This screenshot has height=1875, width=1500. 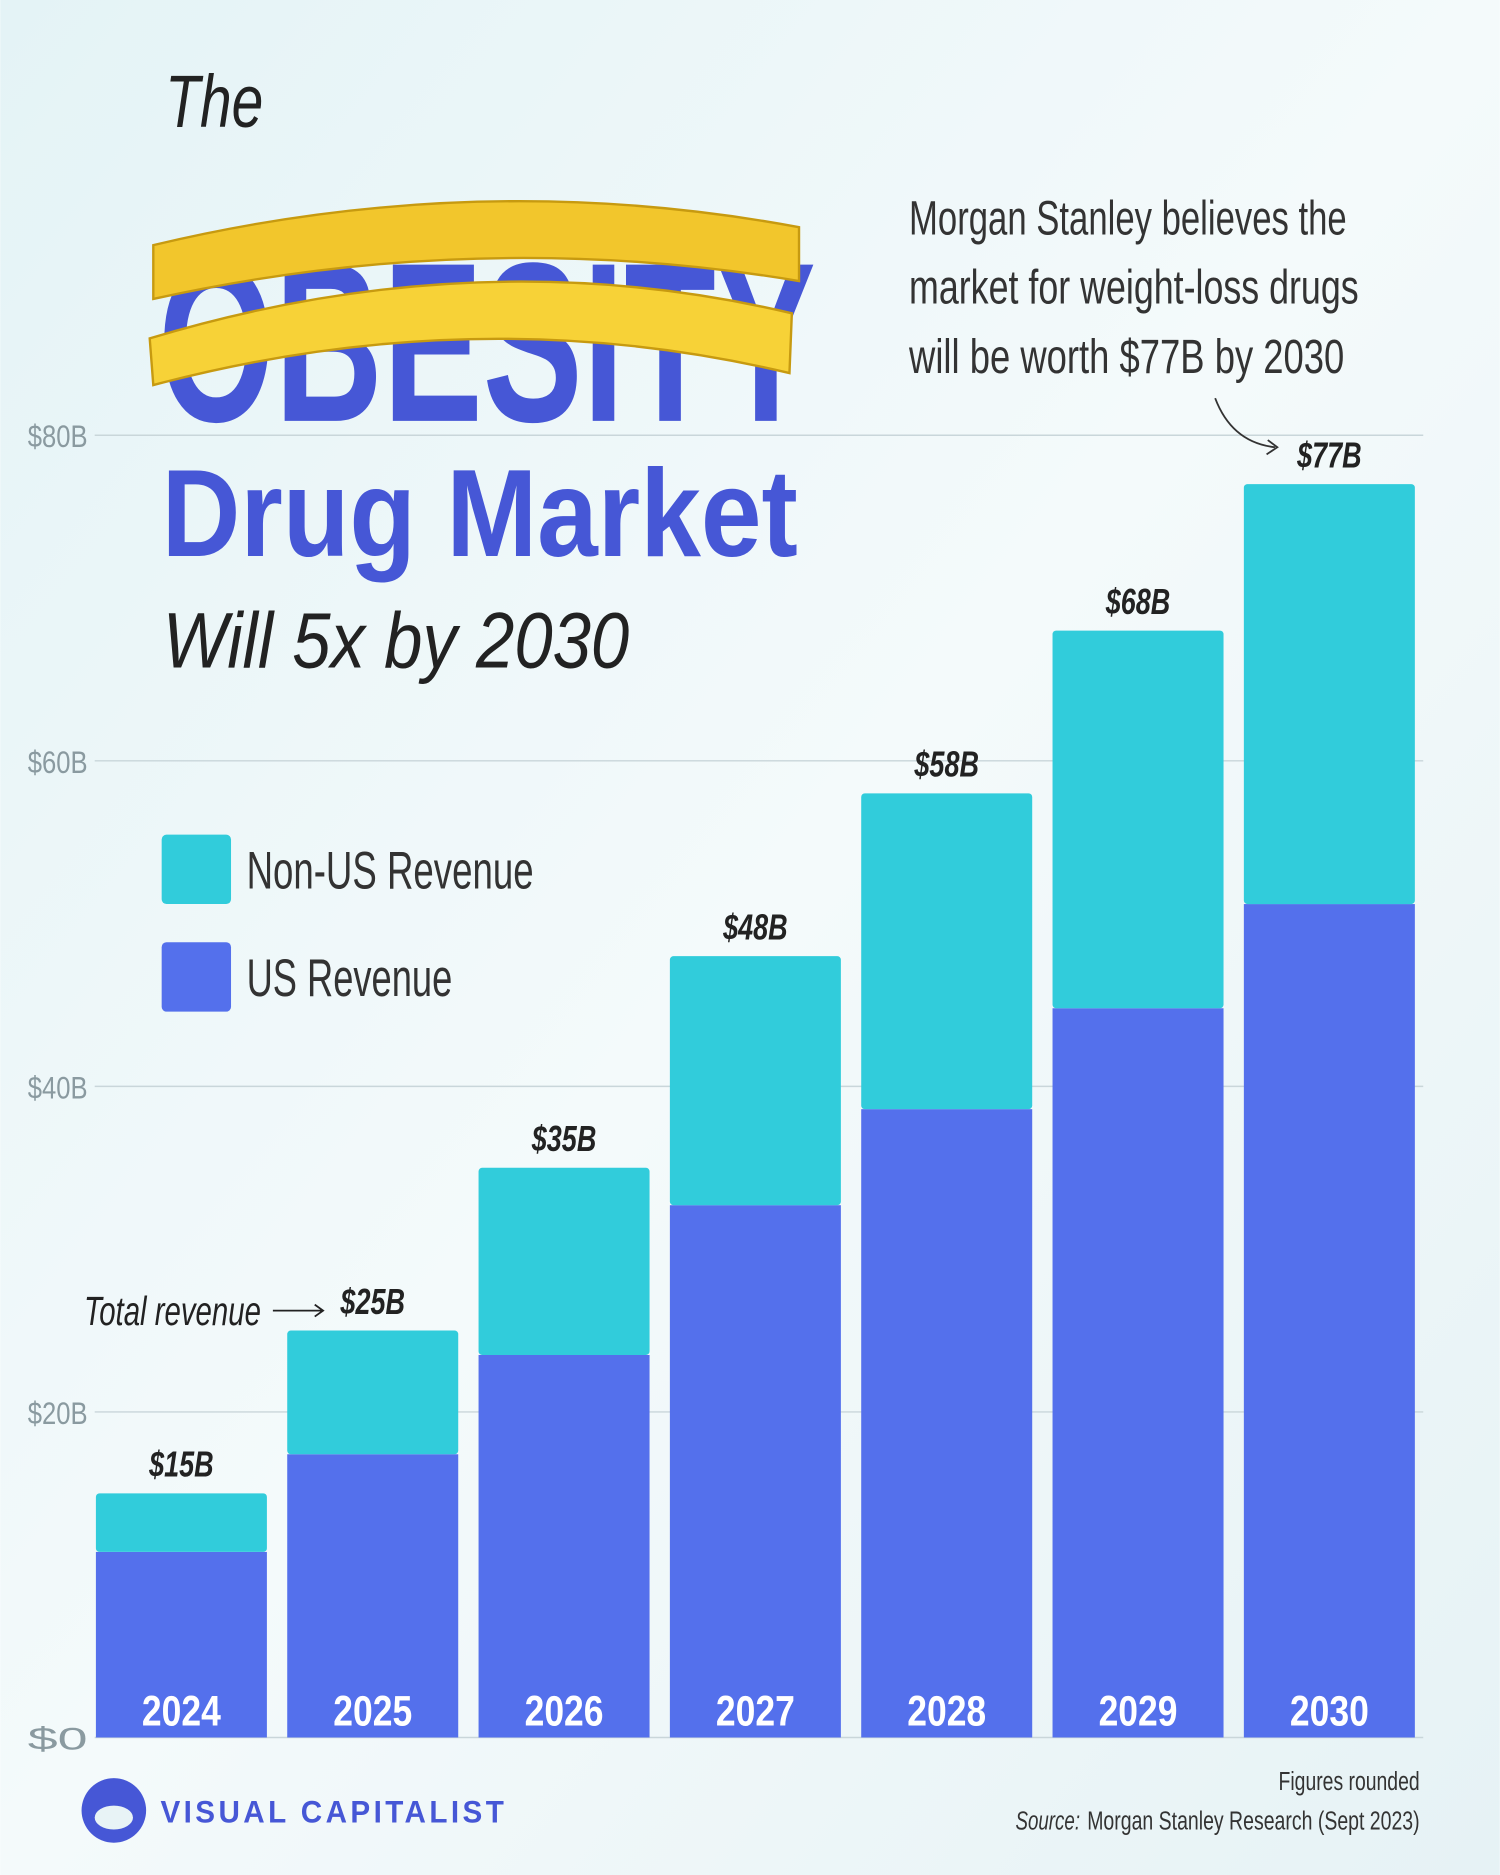 What do you see at coordinates (172, 1311) in the screenshot?
I see `total-annotation: Total revenue` at bounding box center [172, 1311].